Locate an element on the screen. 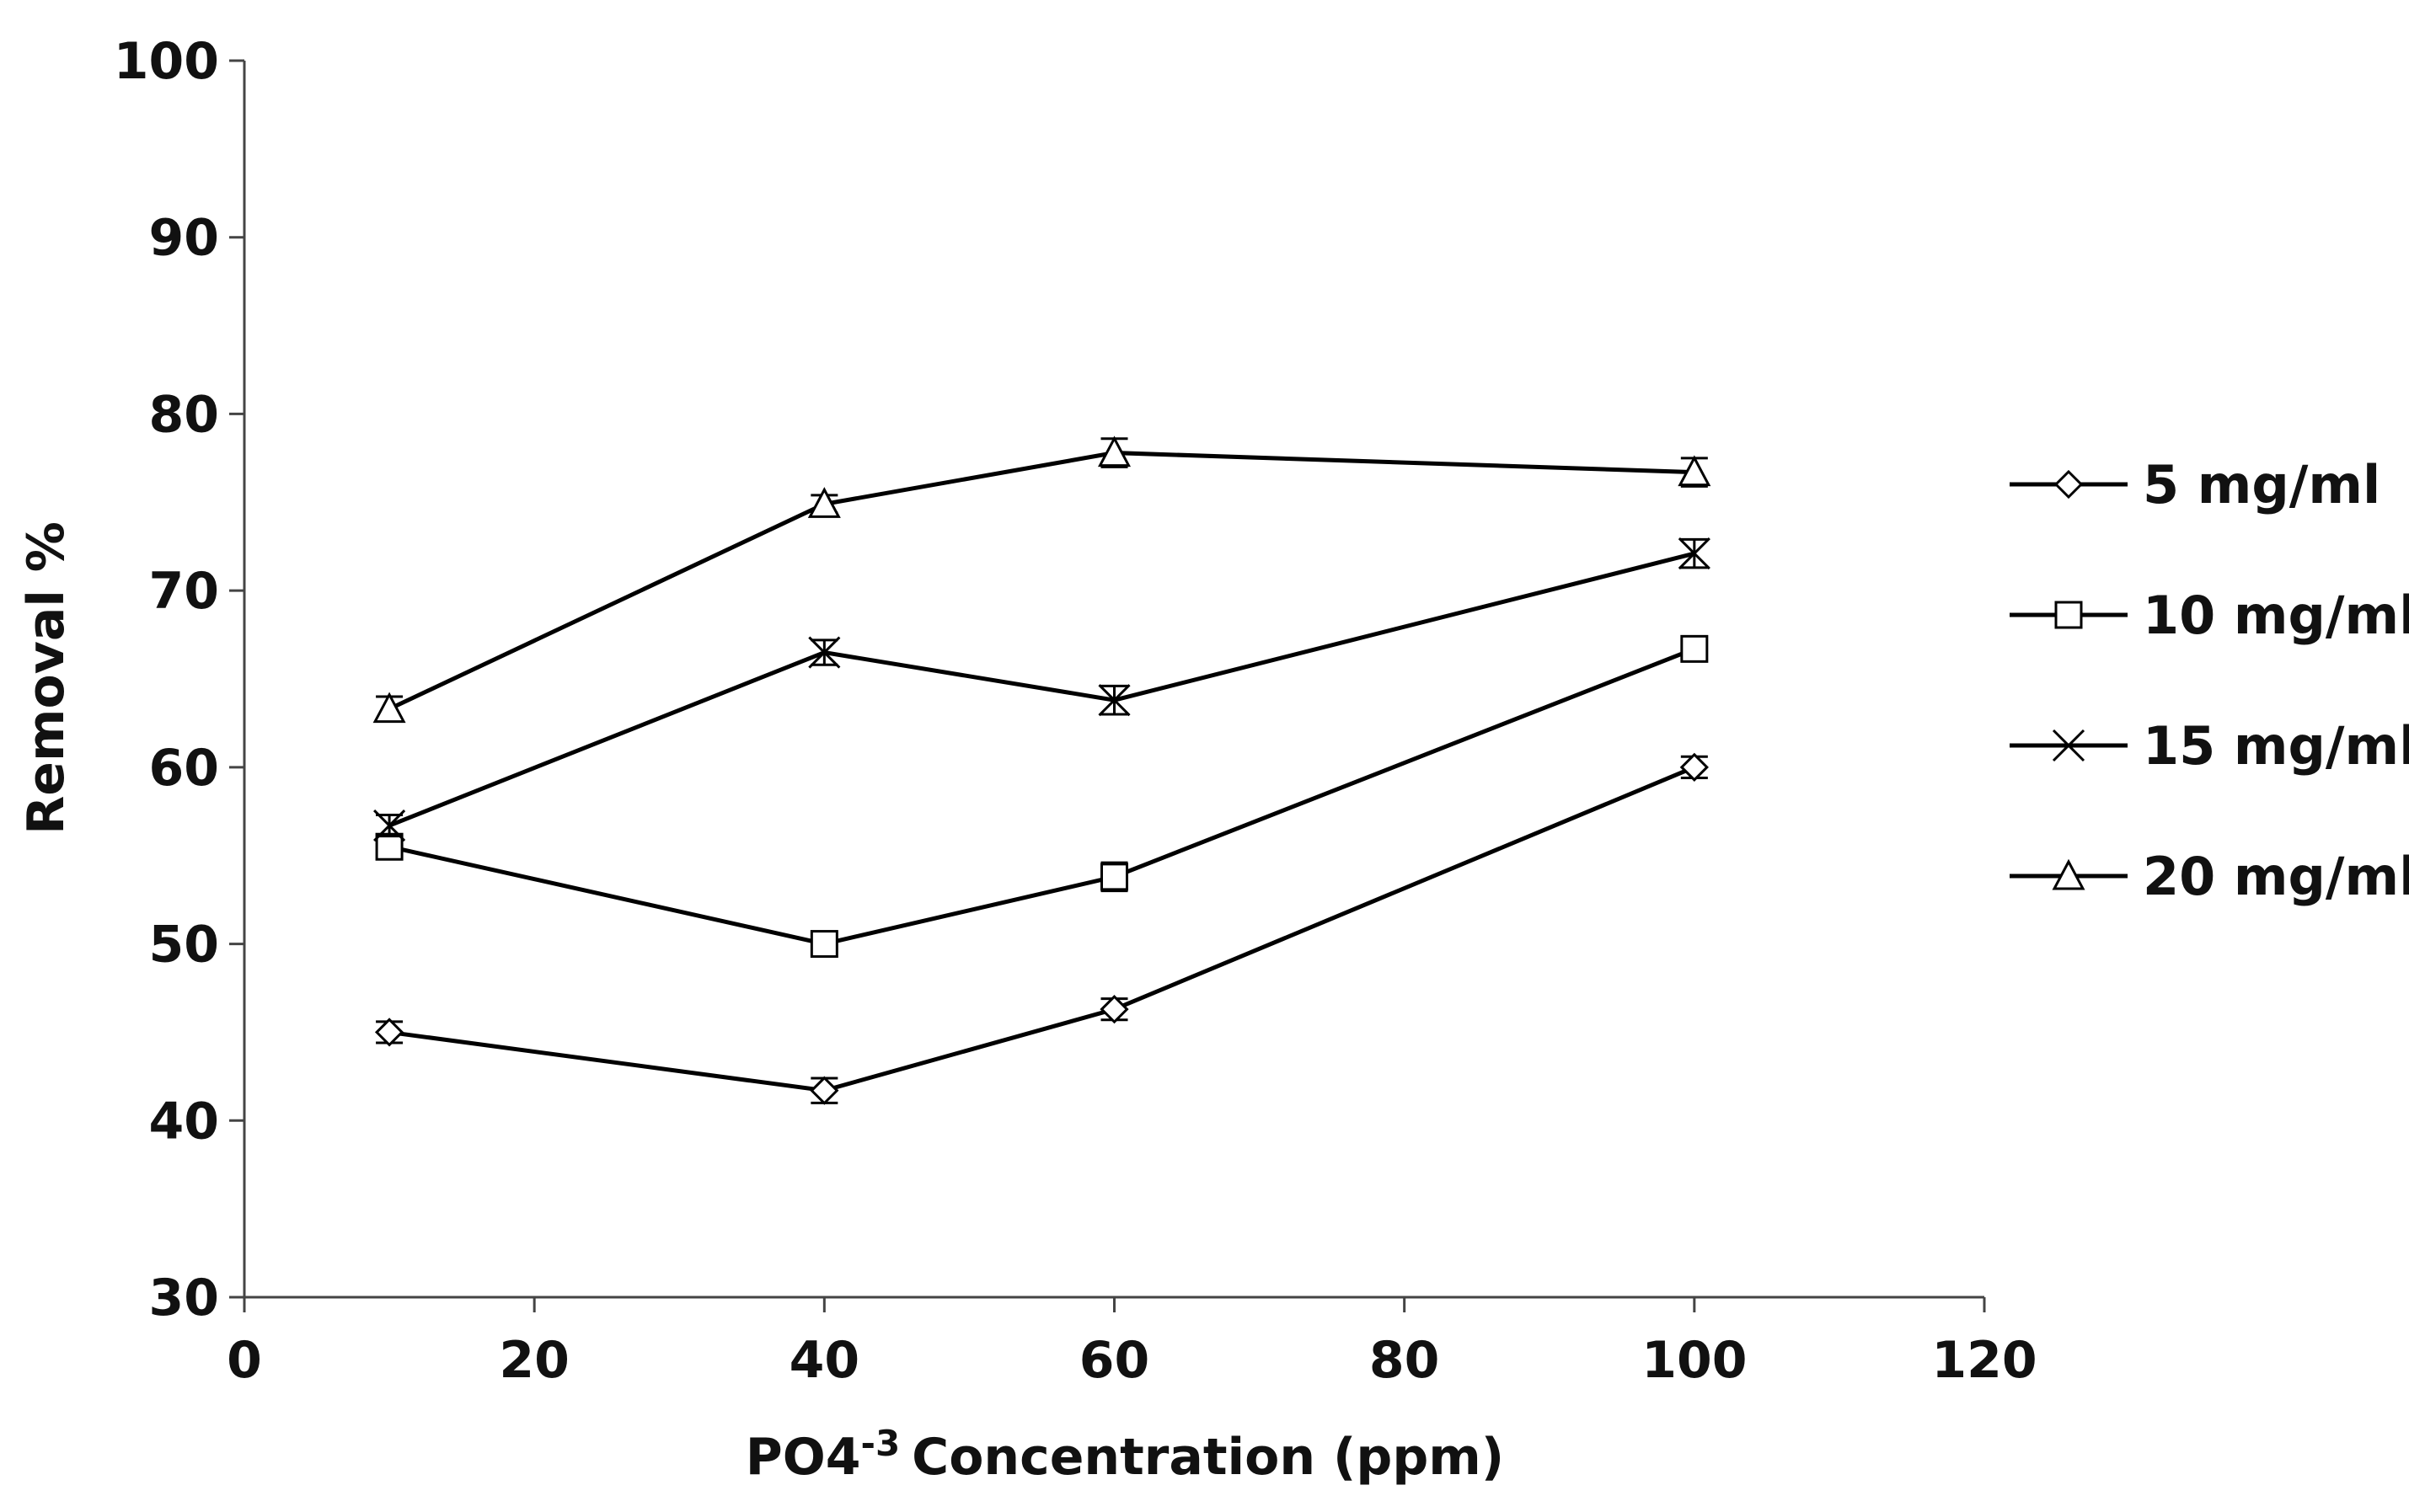  legend-item: 20 mg/ml is located at coordinates (2210, 876).